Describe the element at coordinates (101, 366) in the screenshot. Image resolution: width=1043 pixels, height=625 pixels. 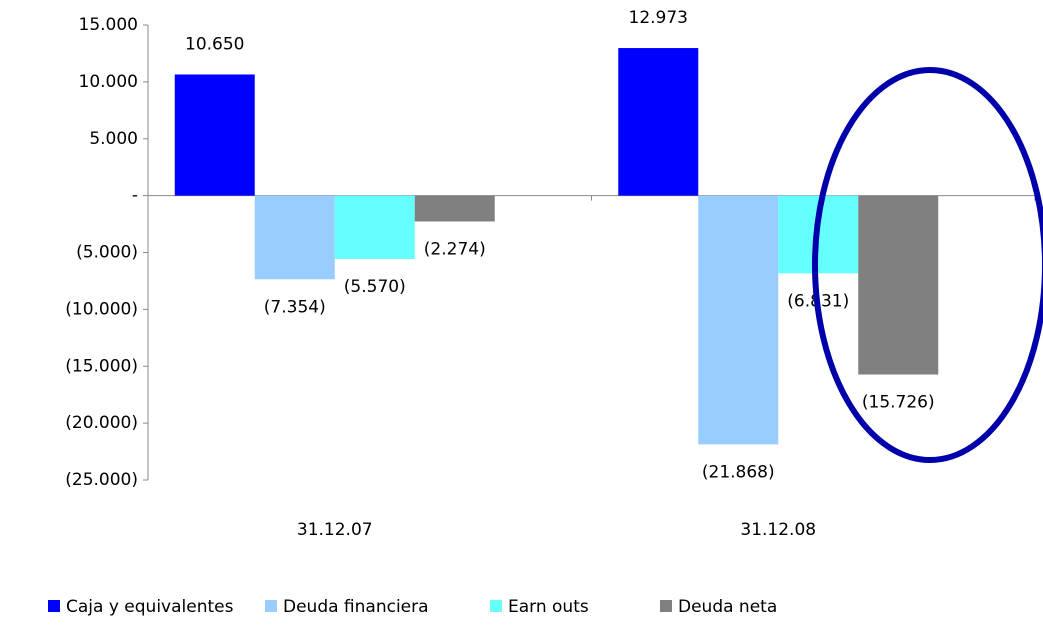
I see `y-tick-label: (15.000)` at that location.